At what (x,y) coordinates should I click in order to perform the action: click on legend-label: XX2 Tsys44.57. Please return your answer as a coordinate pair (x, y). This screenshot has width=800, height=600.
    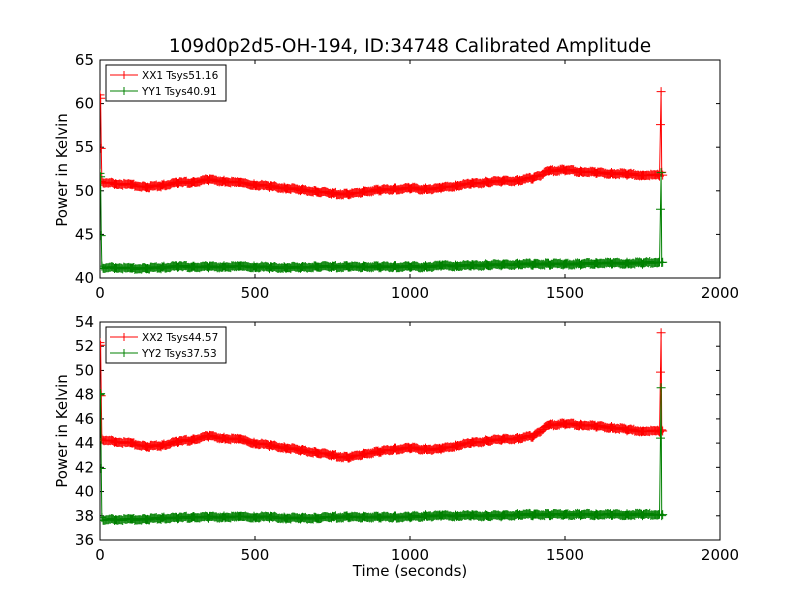
    Looking at the image, I should click on (180, 338).